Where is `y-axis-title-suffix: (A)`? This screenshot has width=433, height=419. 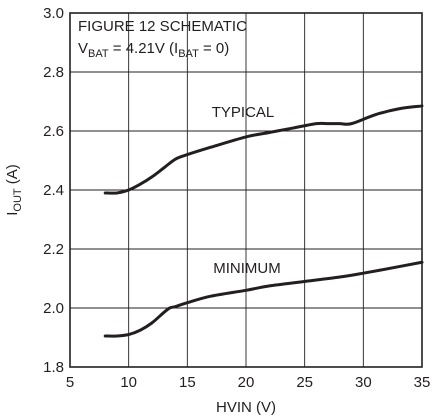
y-axis-title-suffix: (A) is located at coordinates (12, 176).